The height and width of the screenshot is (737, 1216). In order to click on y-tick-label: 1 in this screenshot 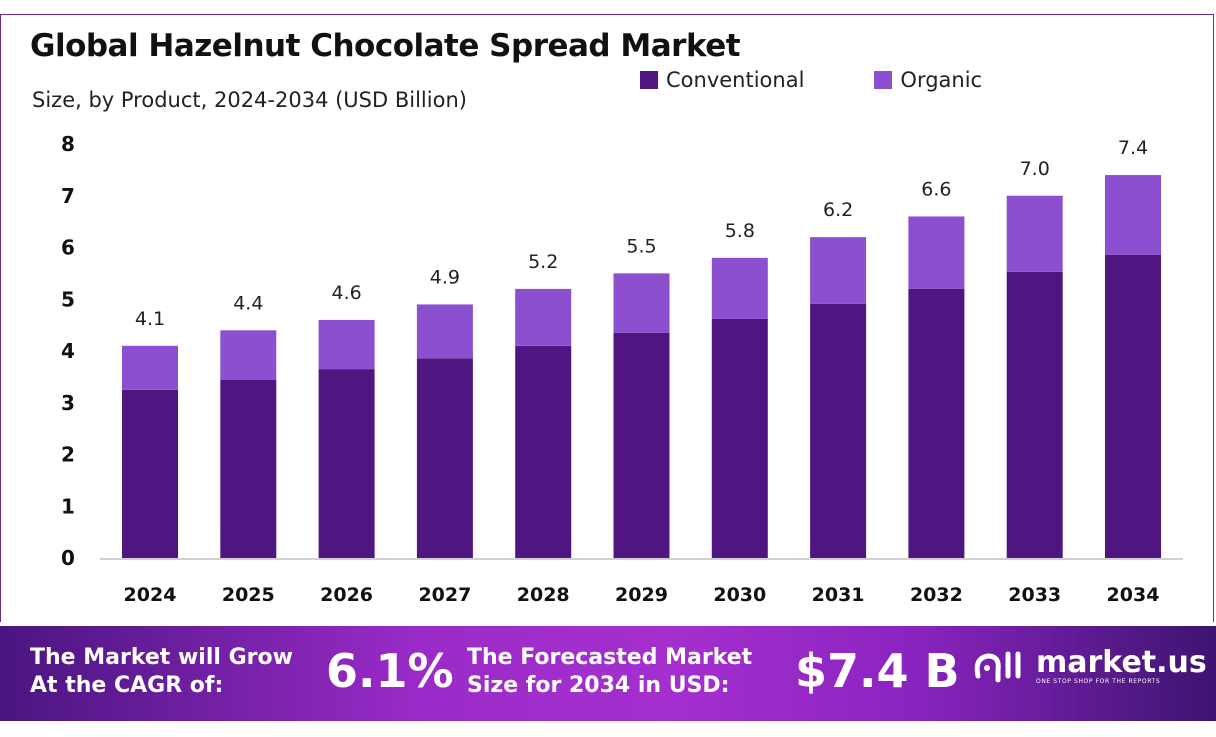, I will do `click(68, 506)`.